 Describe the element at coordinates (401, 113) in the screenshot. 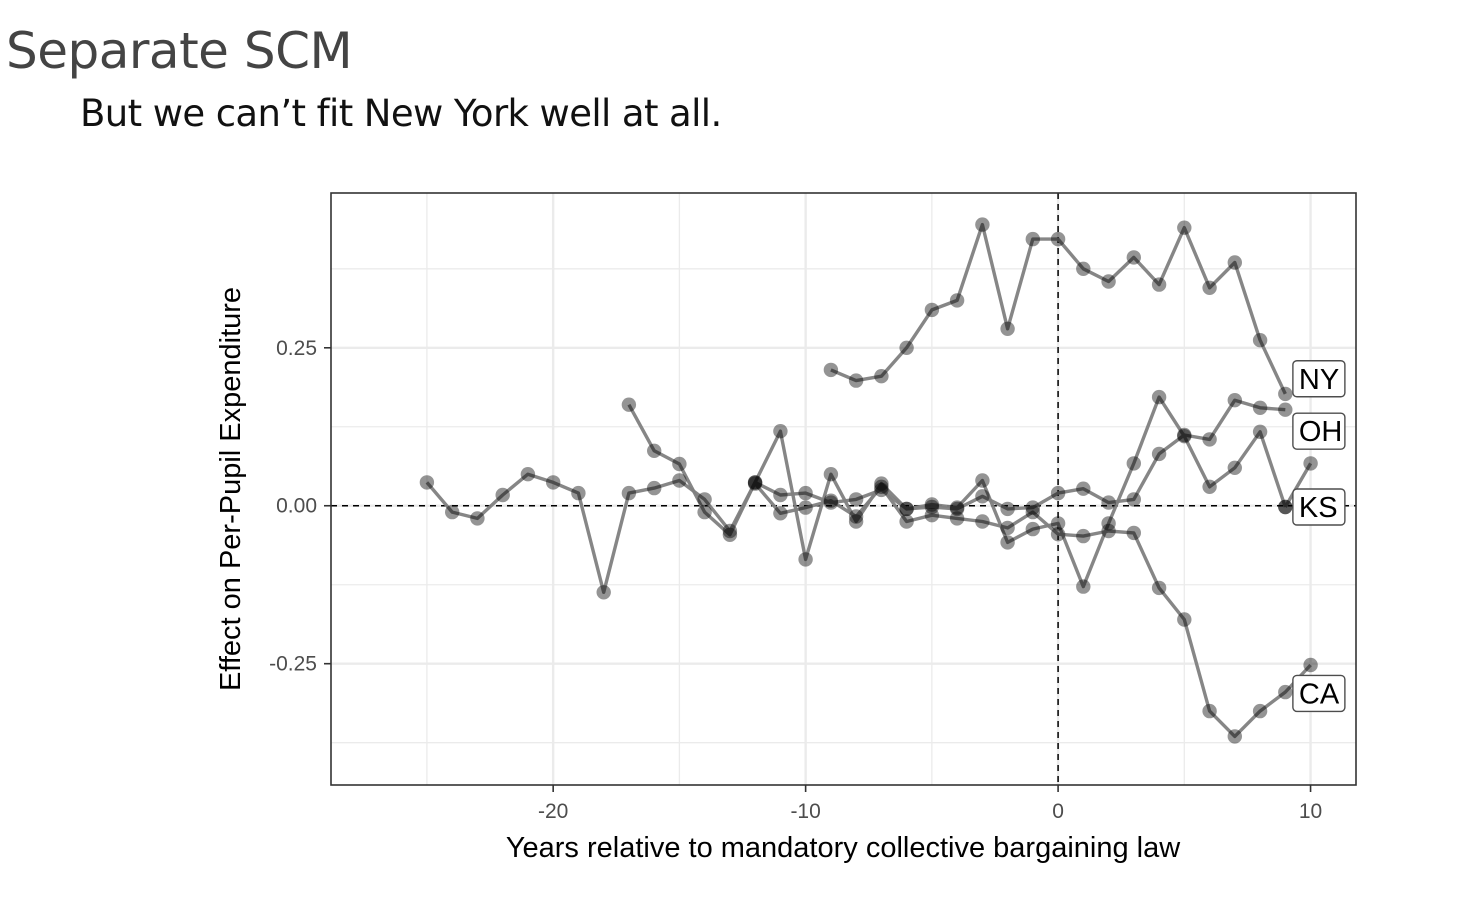

I see `slide-subtitle: But we can’t fit New York well at all.` at that location.